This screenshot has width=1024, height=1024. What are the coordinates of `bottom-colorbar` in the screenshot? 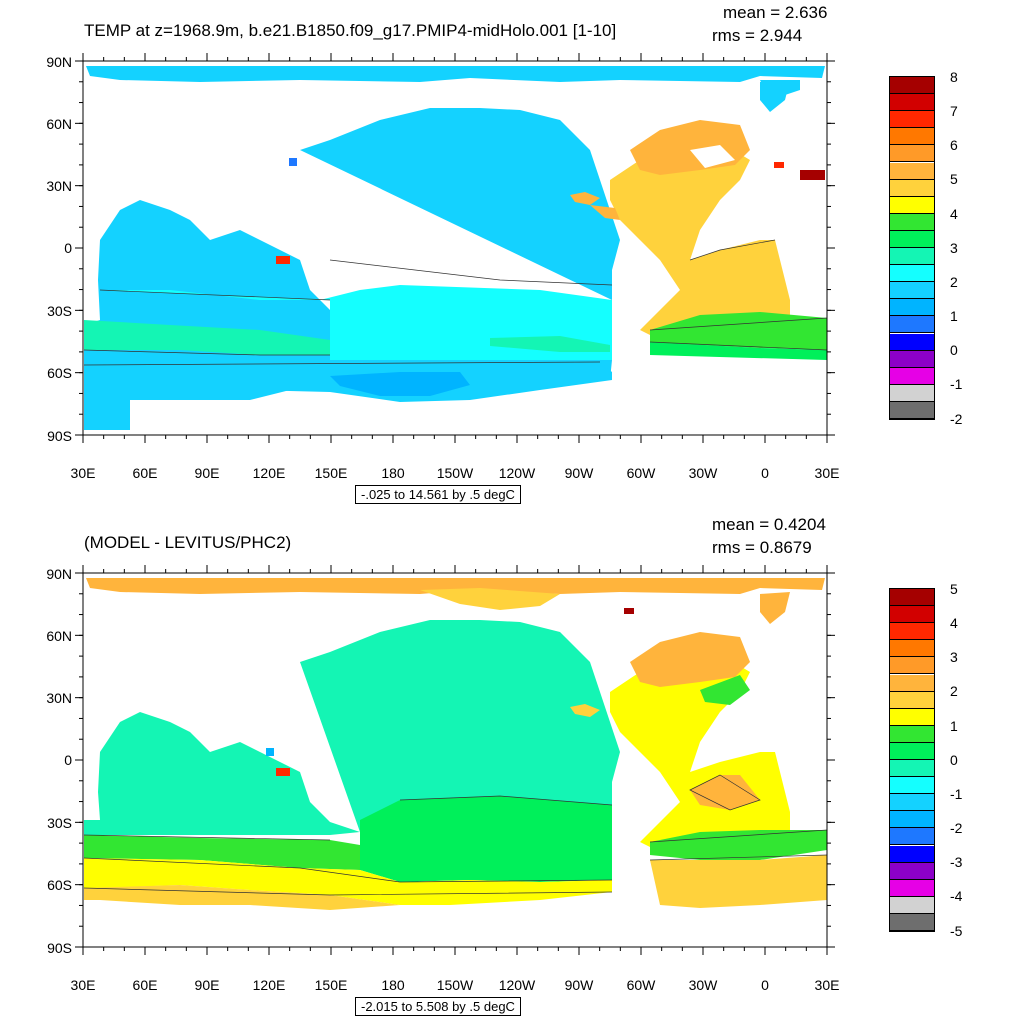 It's located at (912, 760).